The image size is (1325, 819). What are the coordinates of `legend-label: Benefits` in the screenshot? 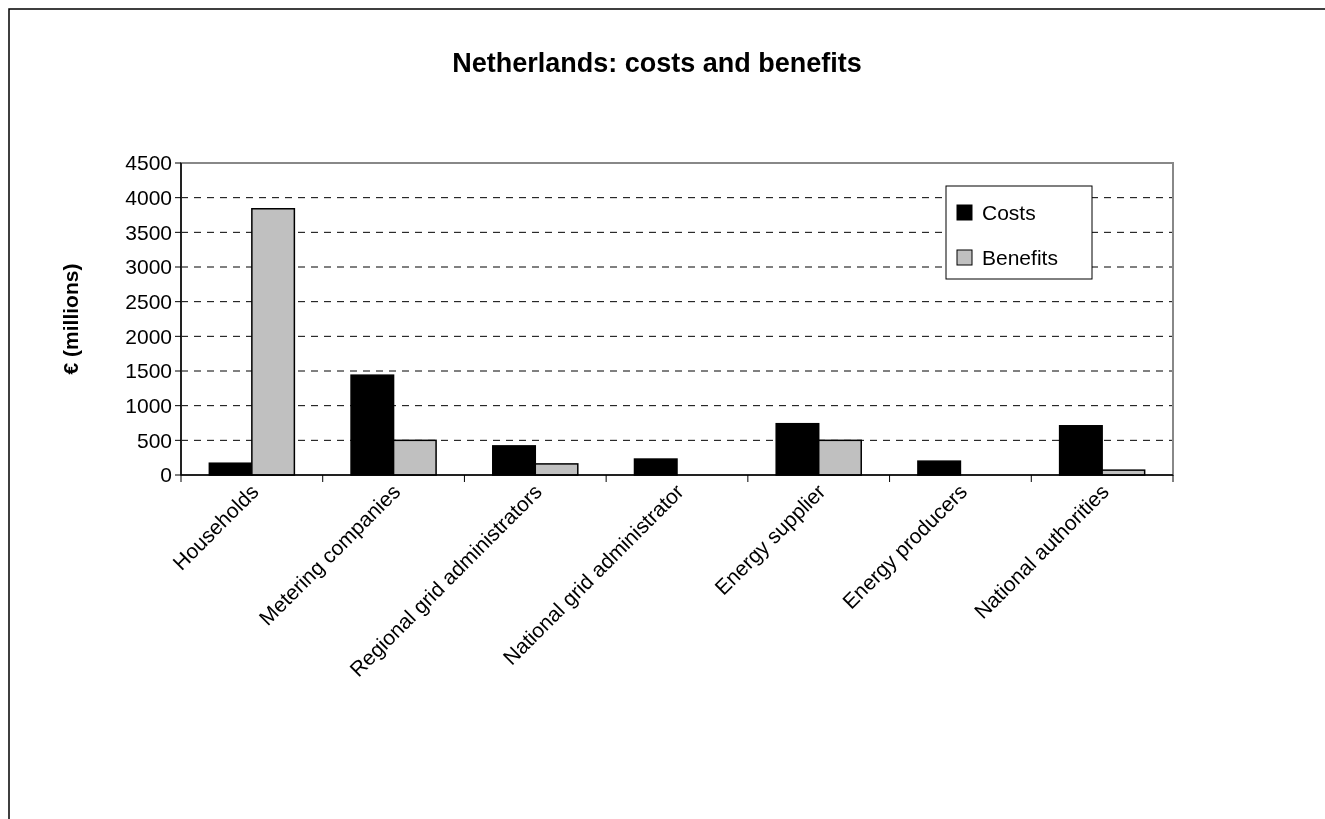 It's located at (1020, 258).